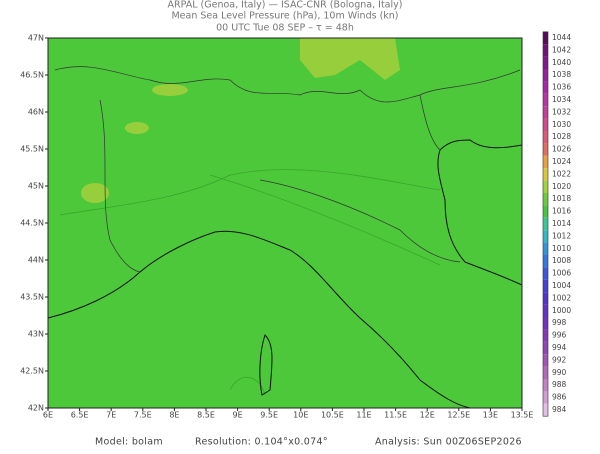 This screenshot has width=600, height=454. I want to click on colorbar-label: 986, so click(559, 397).